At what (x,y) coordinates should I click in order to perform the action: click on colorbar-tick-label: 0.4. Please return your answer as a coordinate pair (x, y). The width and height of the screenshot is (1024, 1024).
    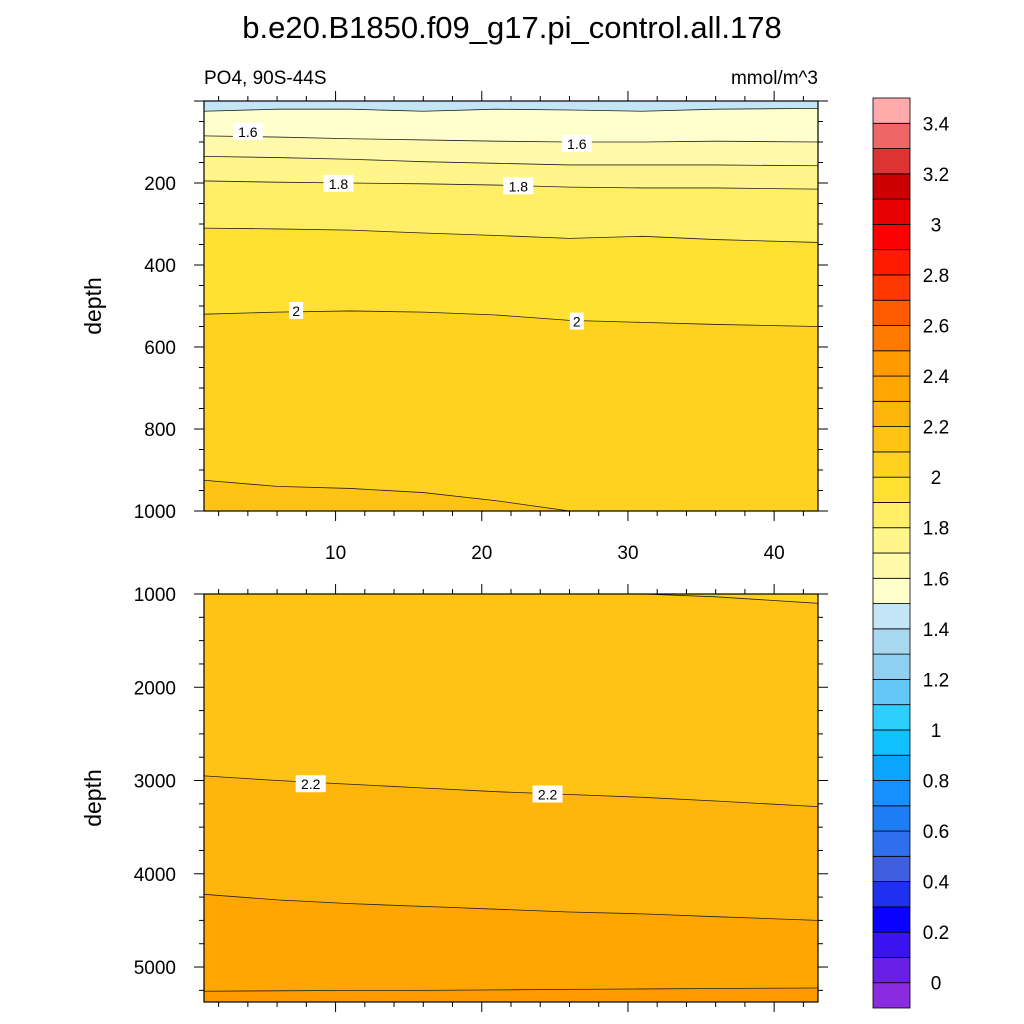
    Looking at the image, I should click on (936, 883).